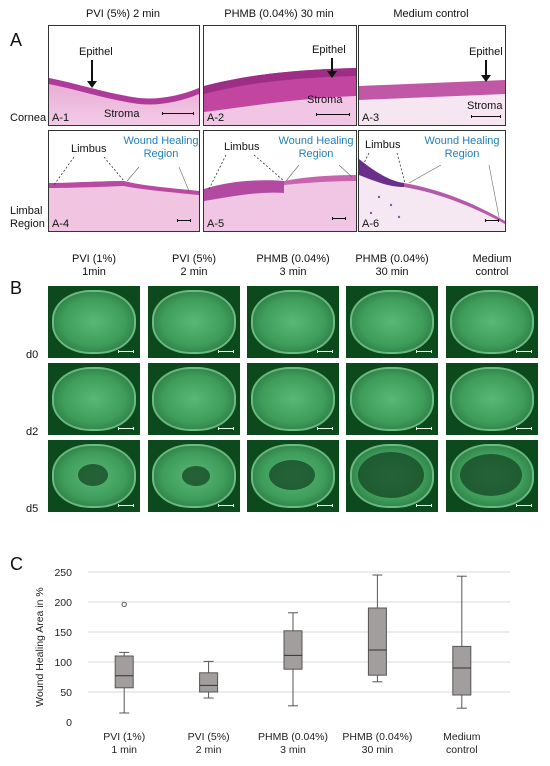  Describe the element at coordinates (194, 399) in the screenshot. I see `fluorescence-image-d2-pvi5` at that location.